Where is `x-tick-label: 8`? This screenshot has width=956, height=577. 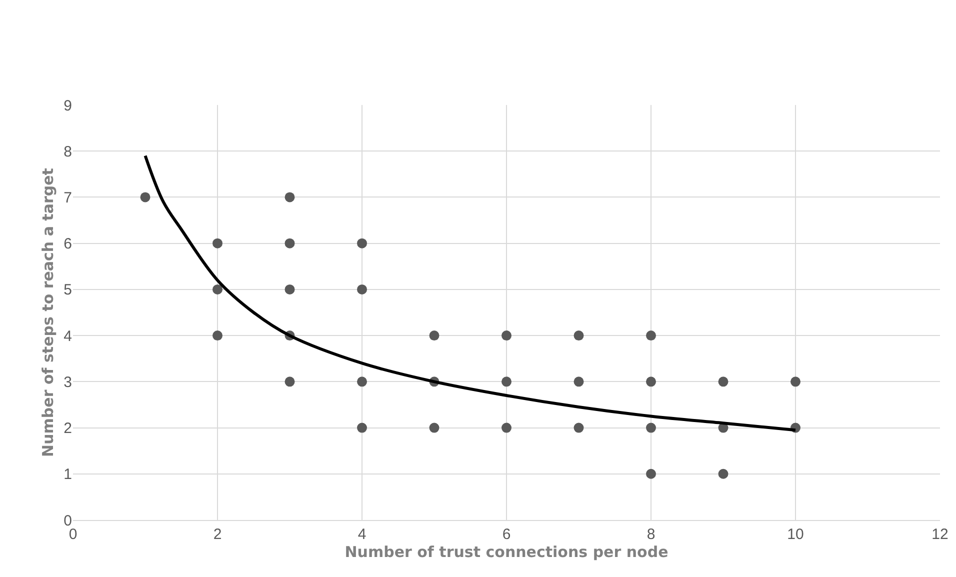 x-tick-label: 8 is located at coordinates (651, 534).